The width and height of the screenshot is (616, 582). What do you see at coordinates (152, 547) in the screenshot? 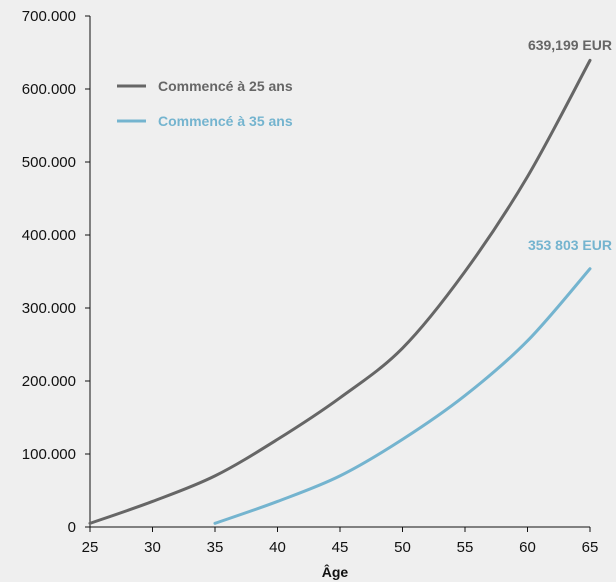
I see `x-tick-label: 30` at bounding box center [152, 547].